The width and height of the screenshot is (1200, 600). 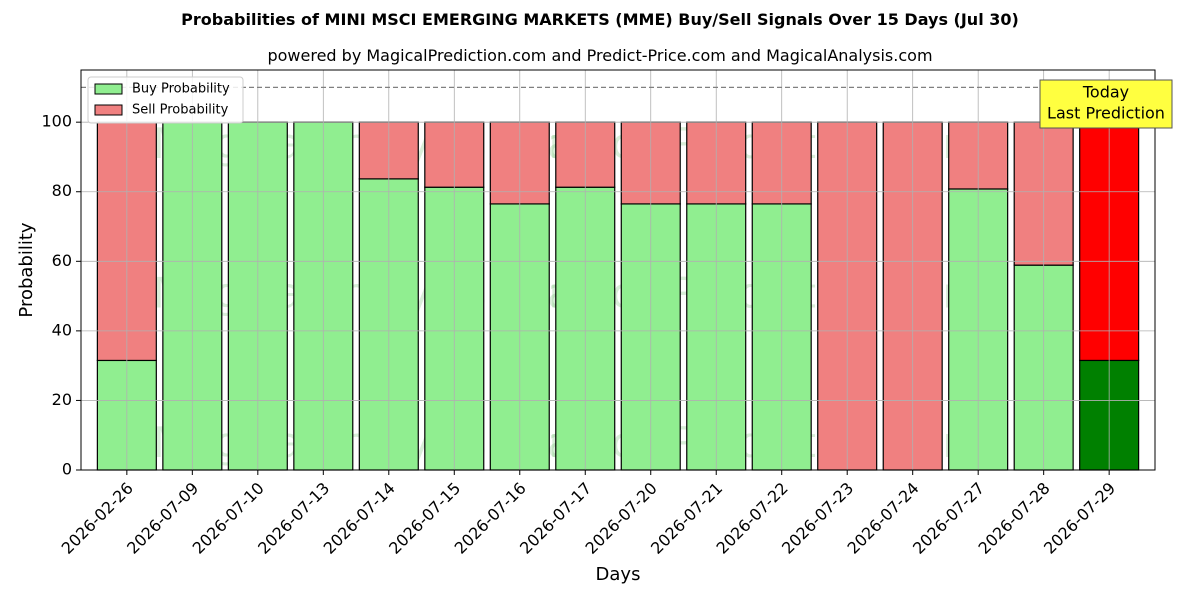 I want to click on y-tick-label: 100, so click(x=56, y=121).